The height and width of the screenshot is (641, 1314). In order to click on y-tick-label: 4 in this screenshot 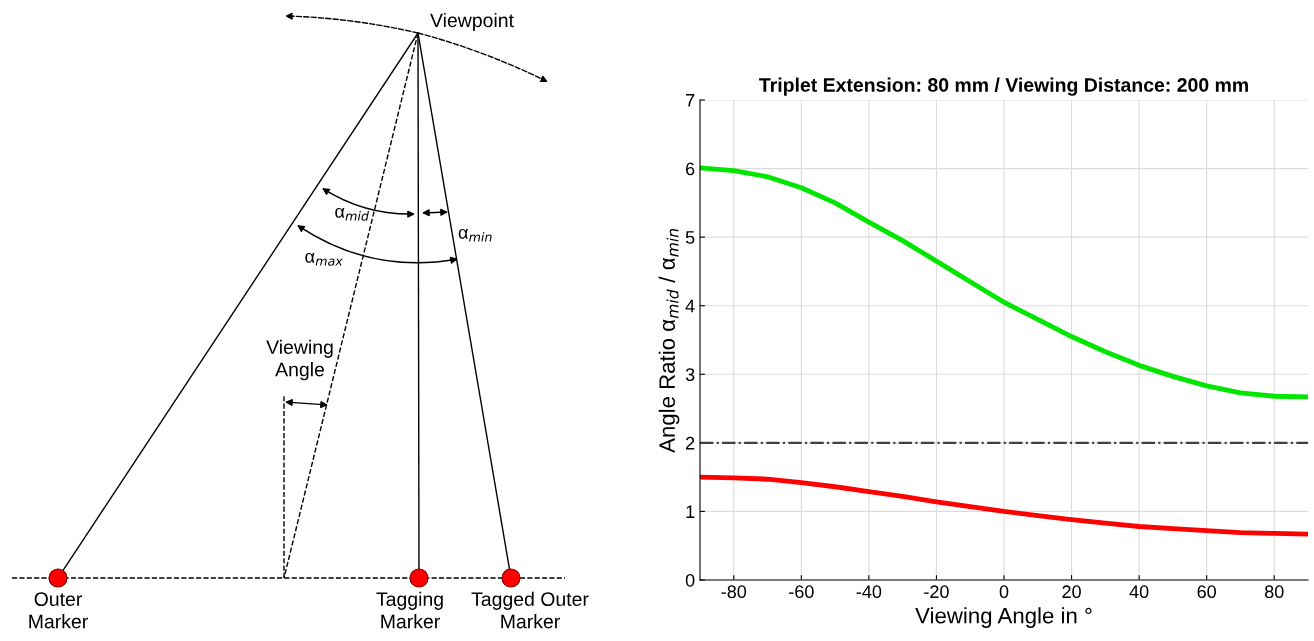, I will do `click(690, 306)`.